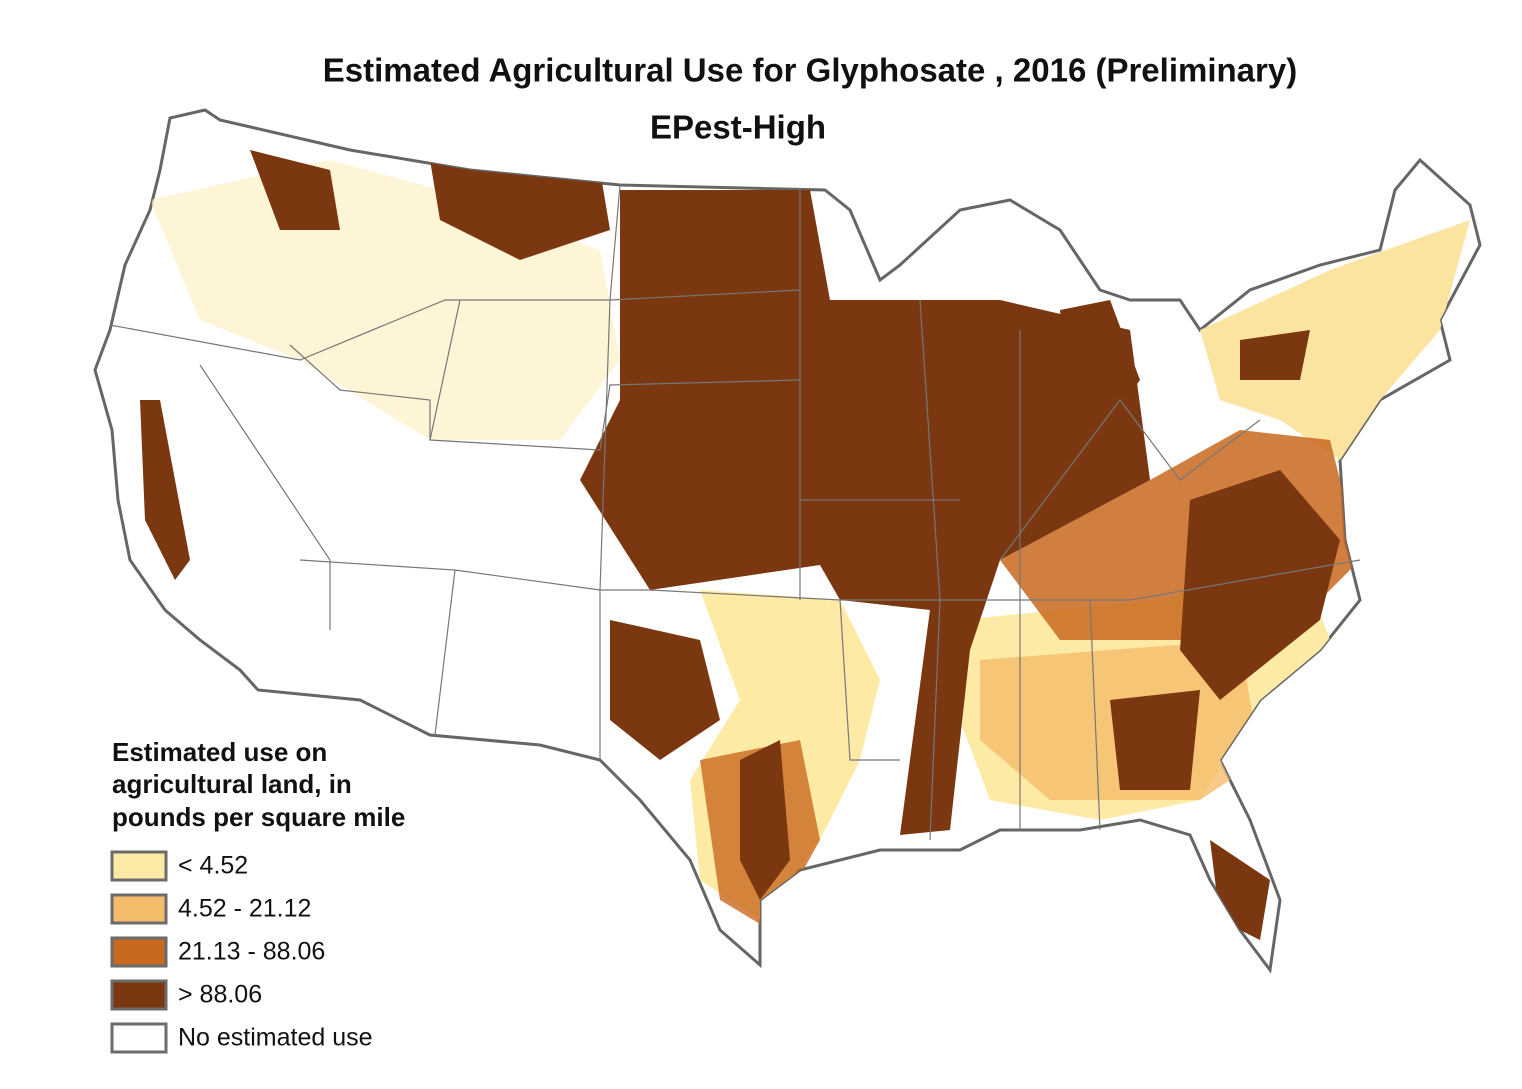  What do you see at coordinates (220, 995) in the screenshot?
I see `legend-label: > 88.06` at bounding box center [220, 995].